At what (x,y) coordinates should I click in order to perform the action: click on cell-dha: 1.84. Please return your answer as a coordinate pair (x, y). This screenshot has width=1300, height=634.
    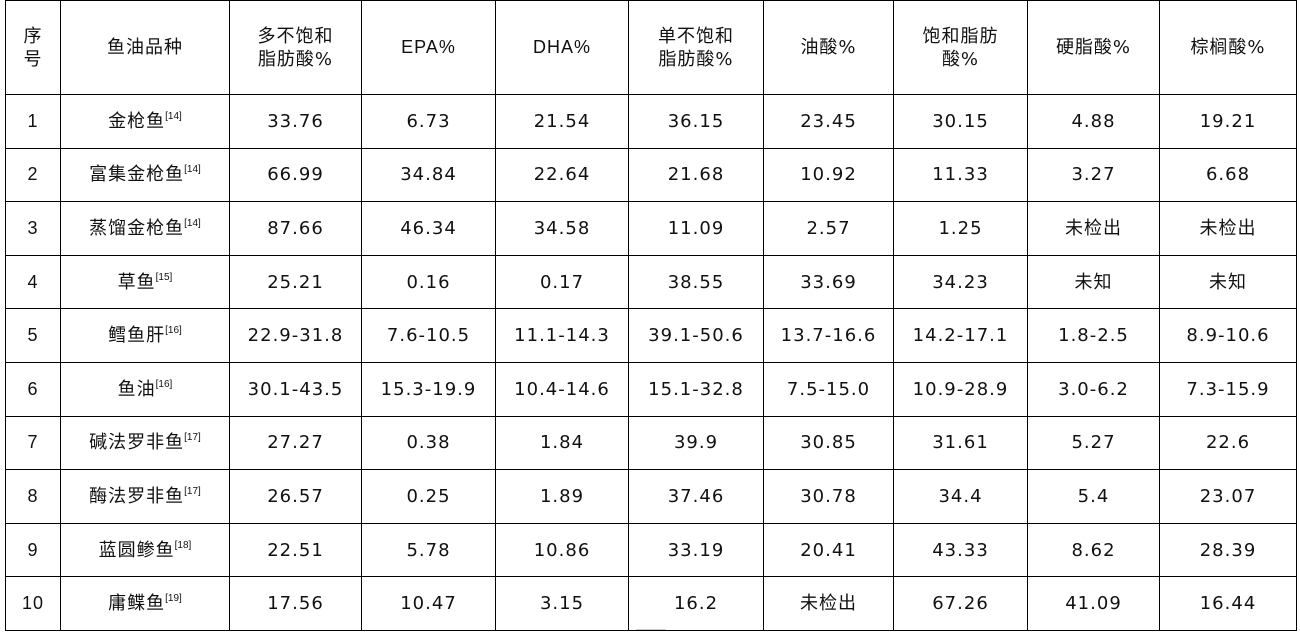
    Looking at the image, I should click on (562, 443).